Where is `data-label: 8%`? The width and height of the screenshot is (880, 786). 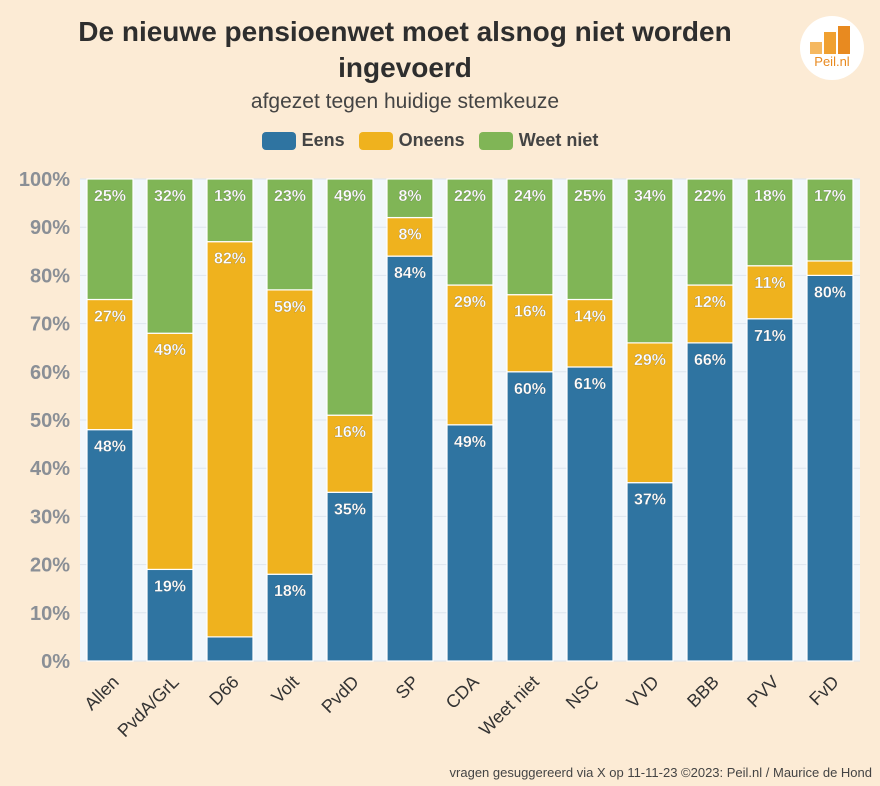 data-label: 8% is located at coordinates (409, 235).